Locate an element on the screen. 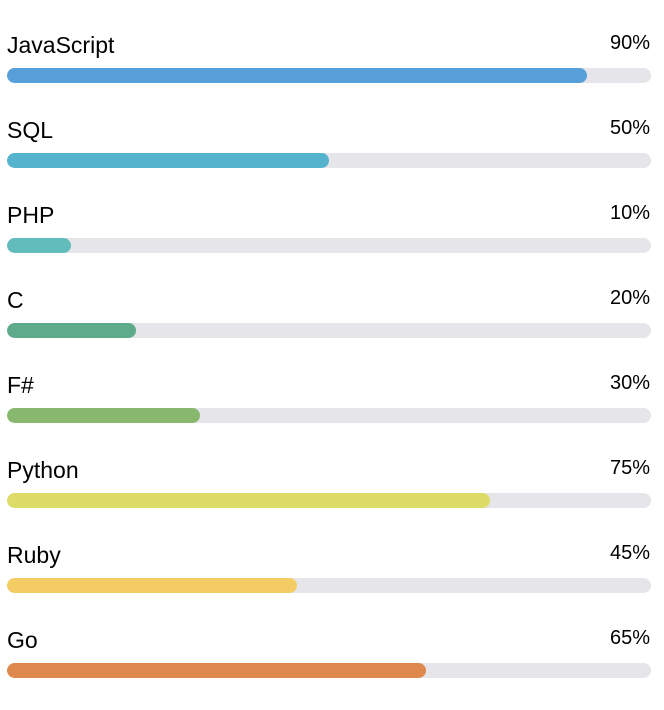  skill-label: Python is located at coordinates (43, 470).